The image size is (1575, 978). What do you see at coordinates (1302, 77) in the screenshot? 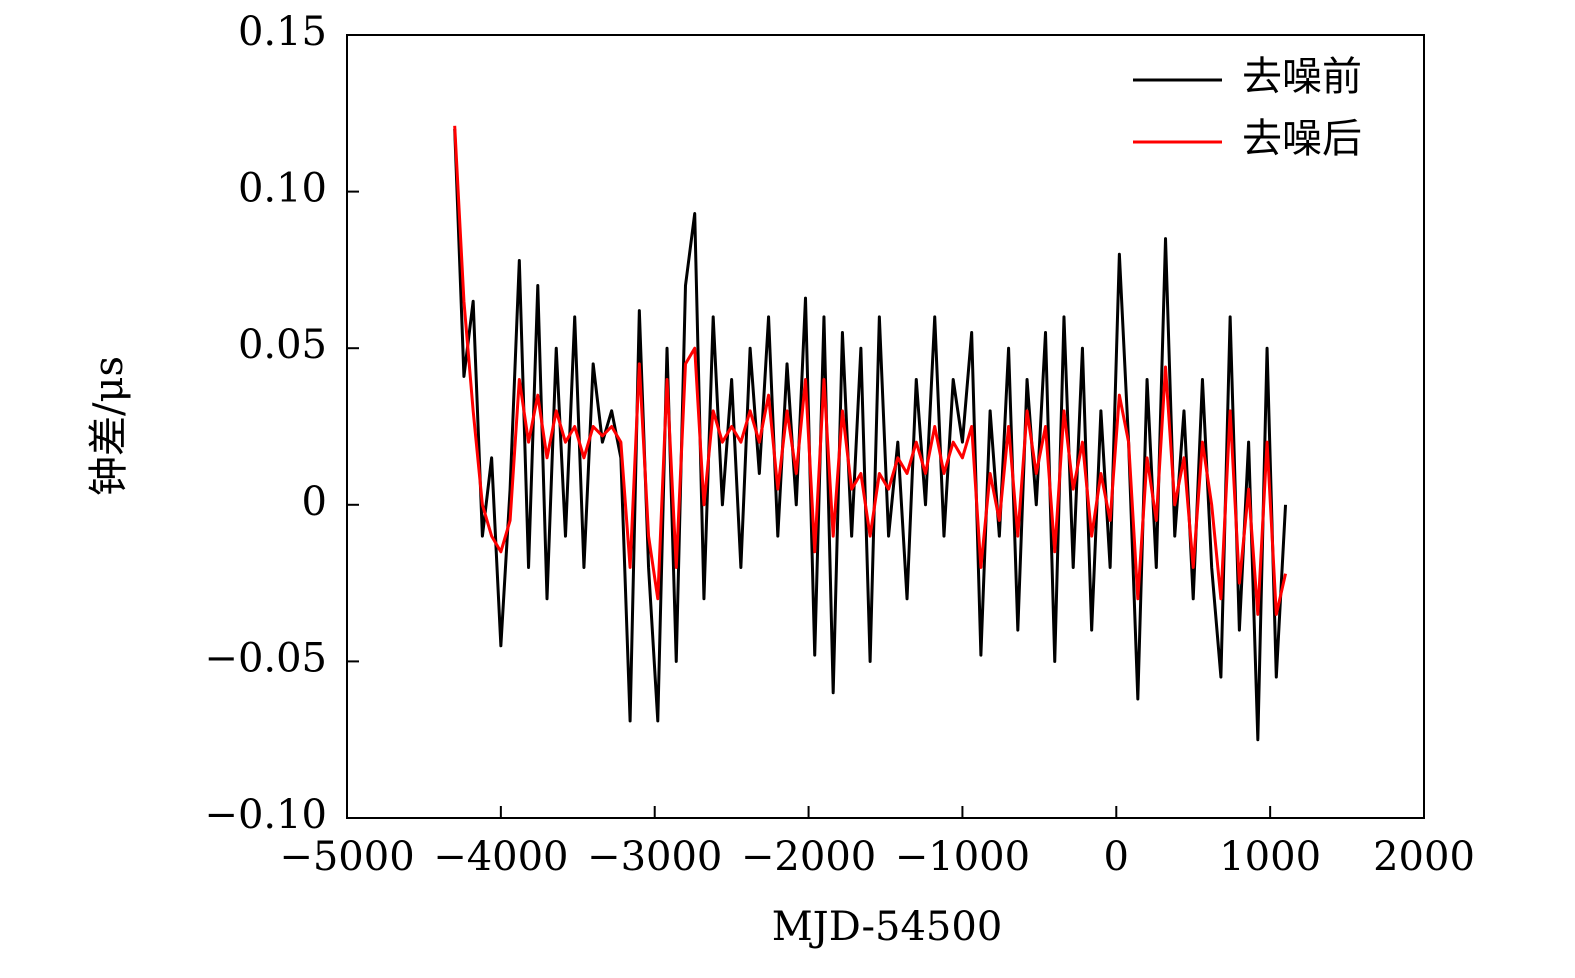
I see `legend-label: 去噪前` at bounding box center [1302, 77].